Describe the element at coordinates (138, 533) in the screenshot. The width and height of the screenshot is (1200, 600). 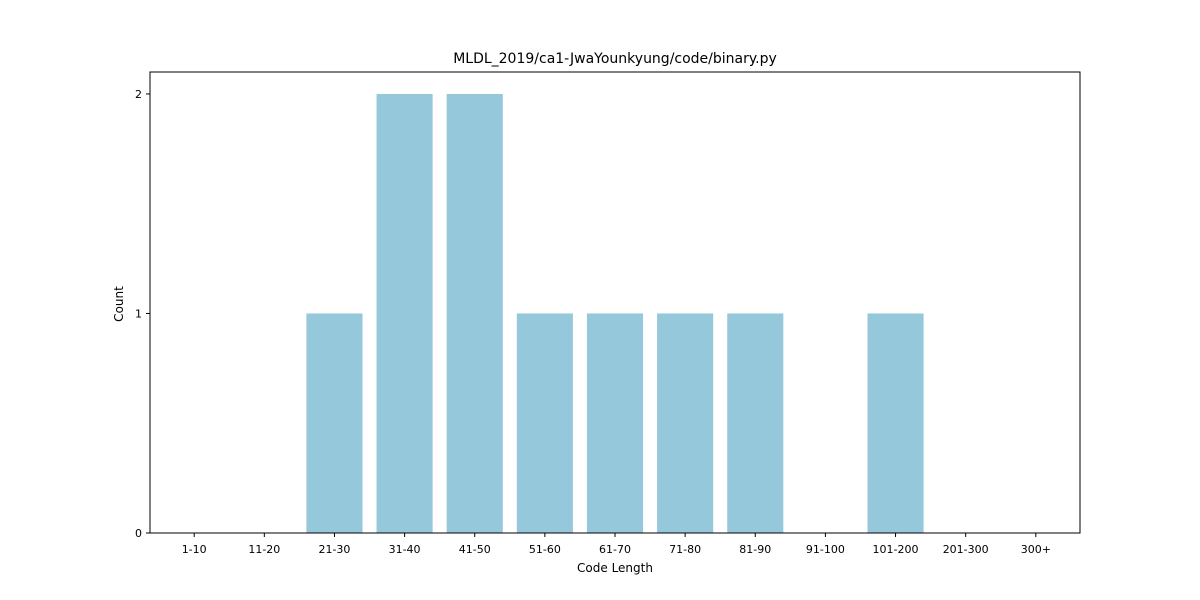
I see `y-tick-label: 0` at that location.